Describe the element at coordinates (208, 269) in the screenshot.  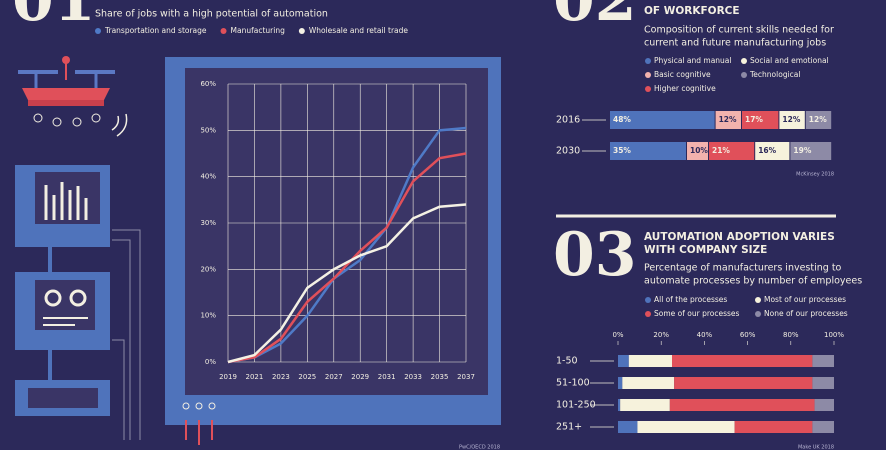
I see `y-tick-label: 20%` at that location.